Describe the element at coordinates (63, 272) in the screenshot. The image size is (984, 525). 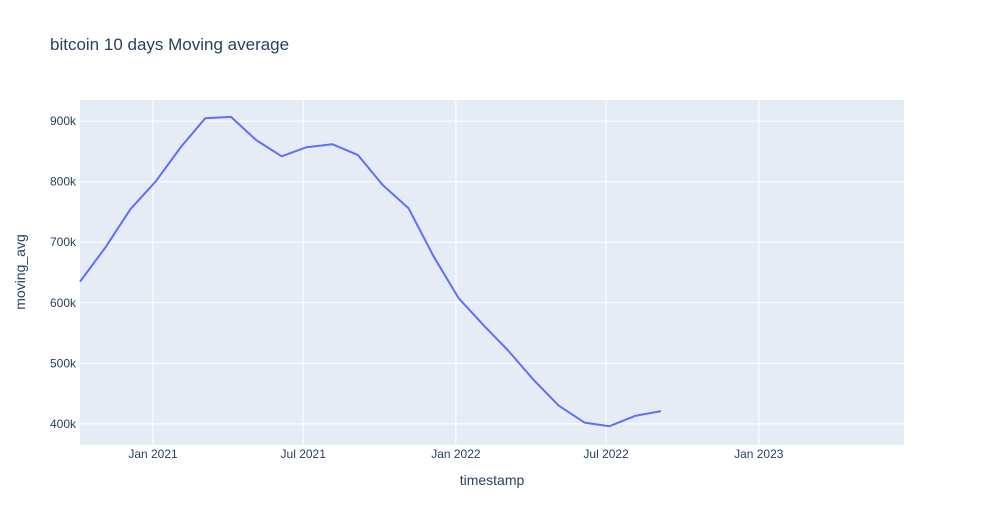
I see `y-tick-labels: 400k 500k 600k 700k 800k 900k` at that location.